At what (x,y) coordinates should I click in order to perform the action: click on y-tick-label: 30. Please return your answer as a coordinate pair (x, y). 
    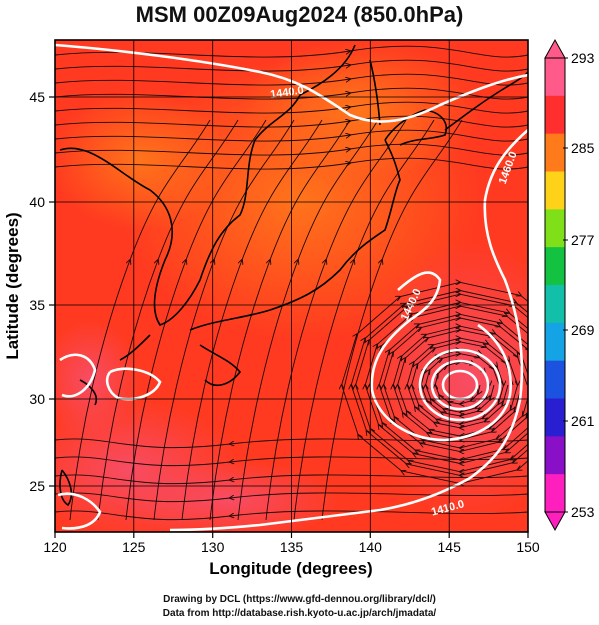
    Looking at the image, I should click on (37, 399).